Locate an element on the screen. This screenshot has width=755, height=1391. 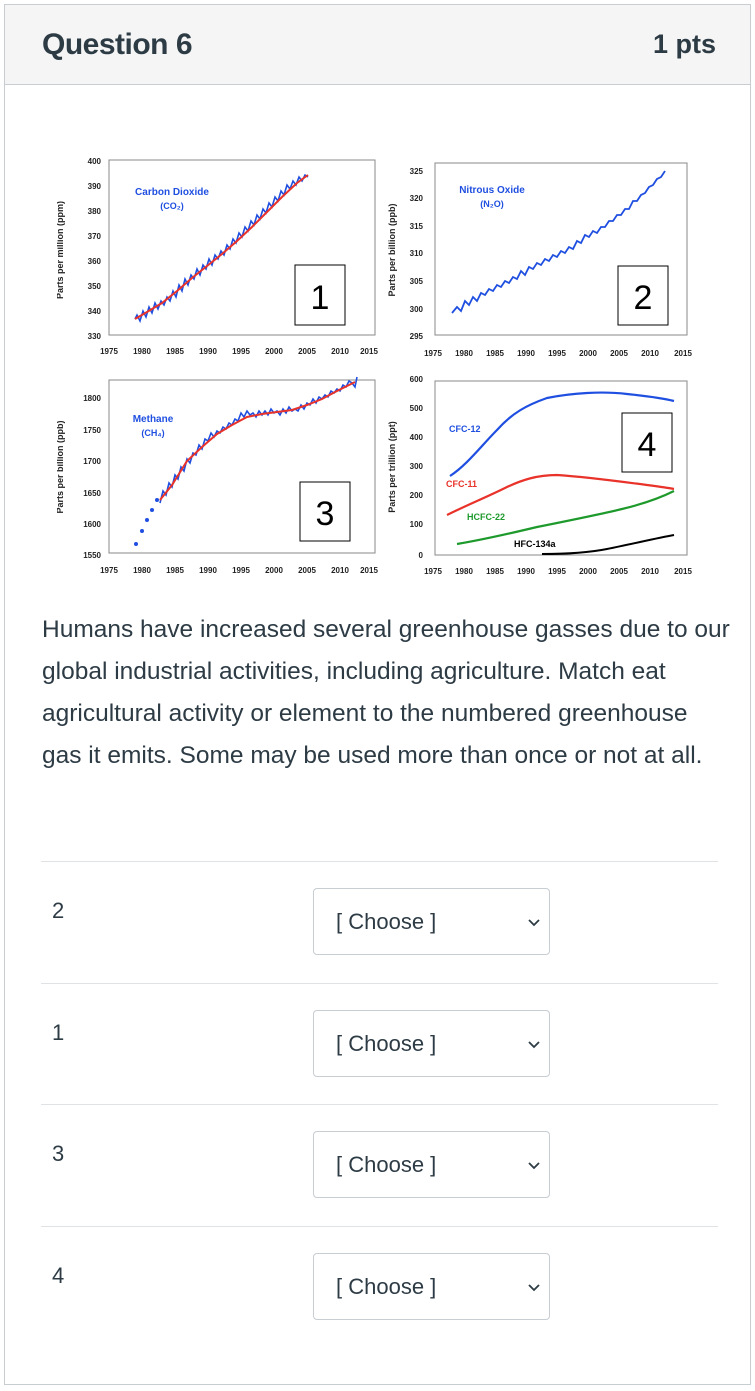
methane-ytick: 1550 is located at coordinates (92, 555).